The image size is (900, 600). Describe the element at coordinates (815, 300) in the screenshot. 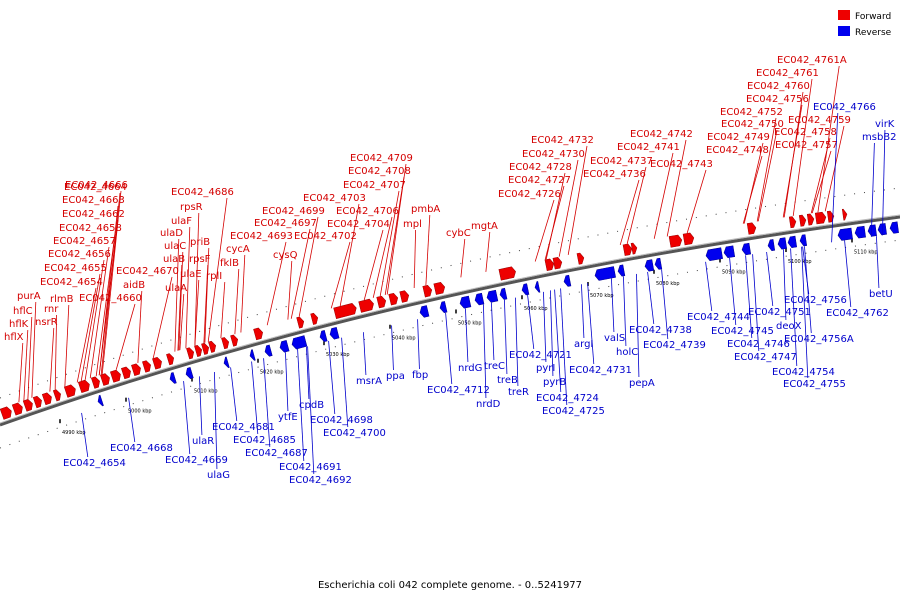

I see `reverse-gene-label: EC042_4756` at that location.